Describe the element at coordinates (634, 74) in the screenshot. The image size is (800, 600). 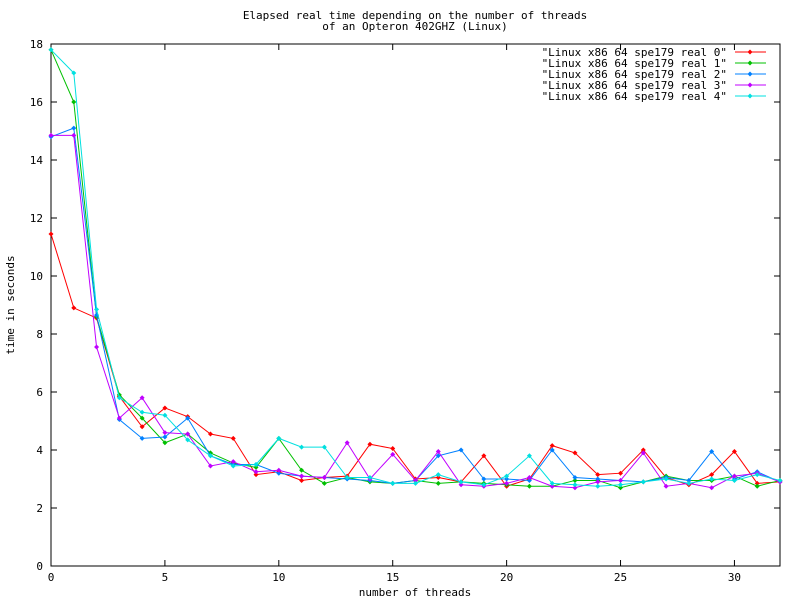
I see `legend-entry-label: "Linux x86 64 spe179 real 2"` at that location.